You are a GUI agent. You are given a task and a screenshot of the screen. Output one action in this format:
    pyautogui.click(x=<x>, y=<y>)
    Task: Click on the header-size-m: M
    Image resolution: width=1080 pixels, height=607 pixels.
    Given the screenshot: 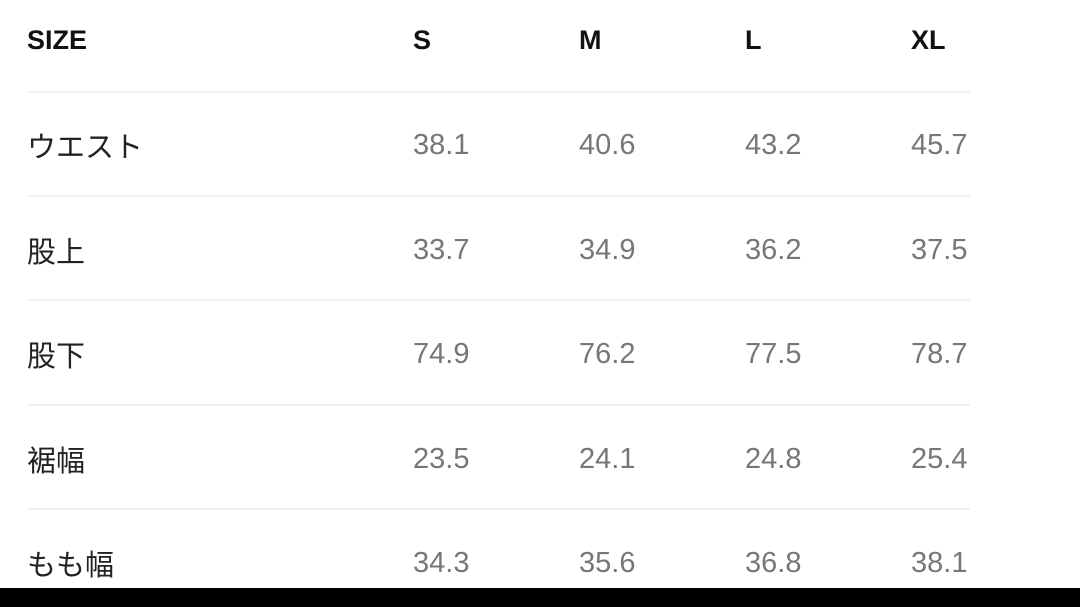 What is the action you would take?
    pyautogui.click(x=590, y=39)
    